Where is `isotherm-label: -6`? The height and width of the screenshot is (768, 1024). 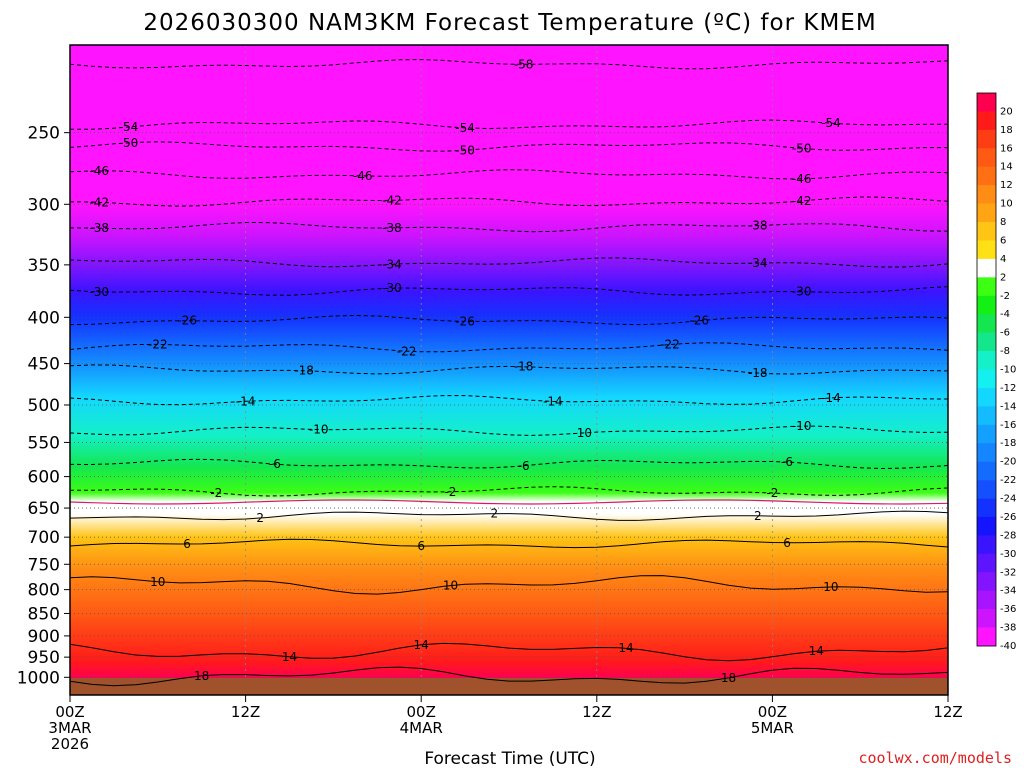 isotherm-label: -6 is located at coordinates (275, 464).